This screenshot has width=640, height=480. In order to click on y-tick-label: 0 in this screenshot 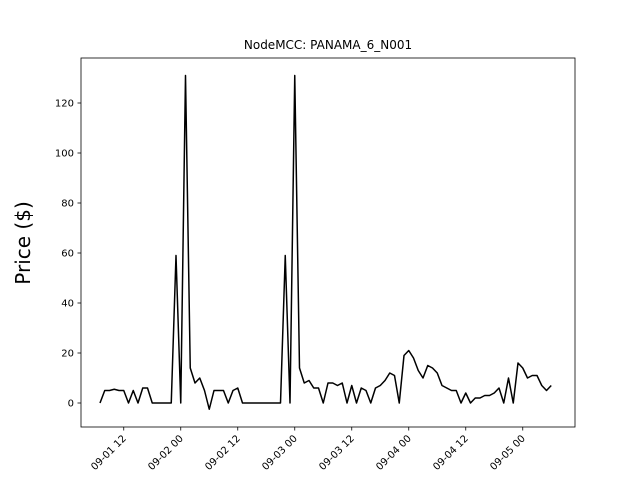, I will do `click(71, 404)`.